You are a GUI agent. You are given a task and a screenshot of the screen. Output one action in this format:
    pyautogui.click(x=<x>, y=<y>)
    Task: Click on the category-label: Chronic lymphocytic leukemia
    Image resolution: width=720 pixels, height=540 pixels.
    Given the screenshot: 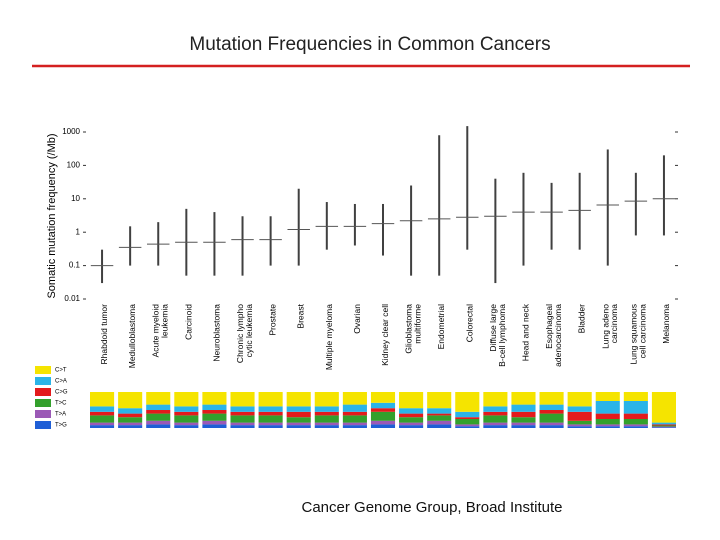 What is the action you would take?
    pyautogui.click(x=244, y=333)
    